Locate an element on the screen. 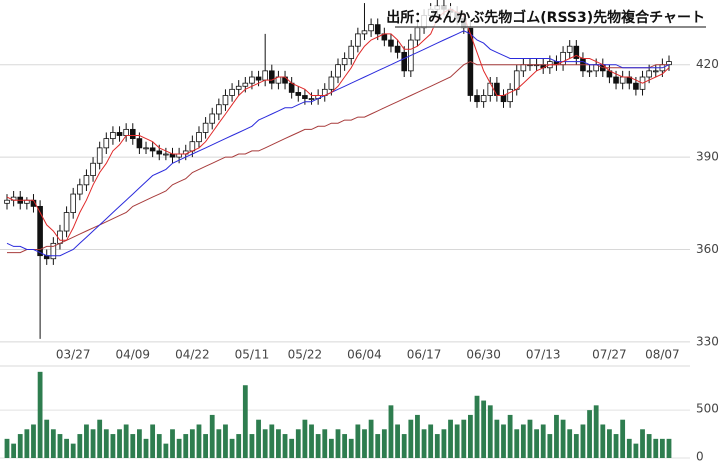  x-tick-label: 07/13 is located at coordinates (543, 355).